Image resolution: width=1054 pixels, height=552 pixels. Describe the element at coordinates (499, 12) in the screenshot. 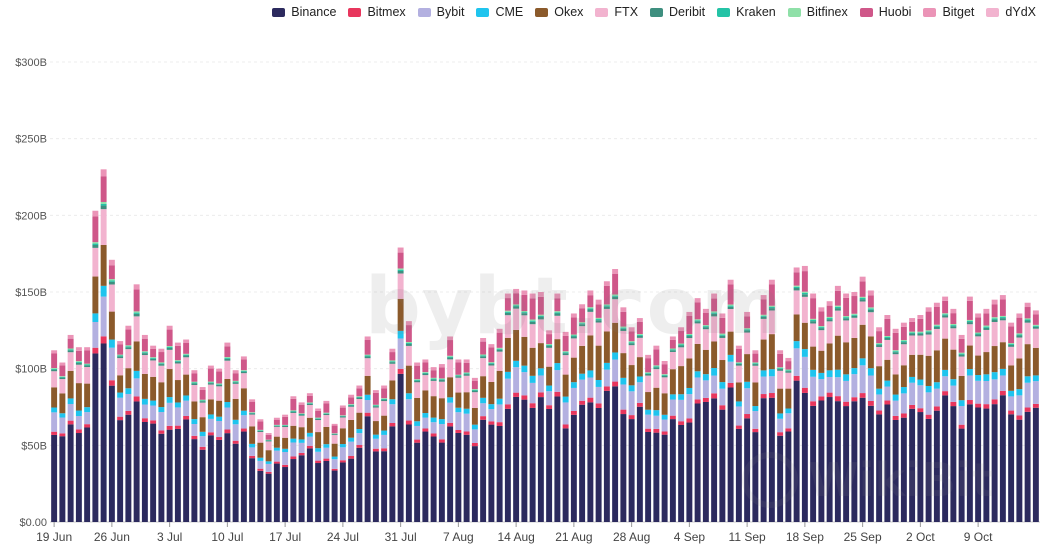

I see `legend-item-cme: CME` at that location.